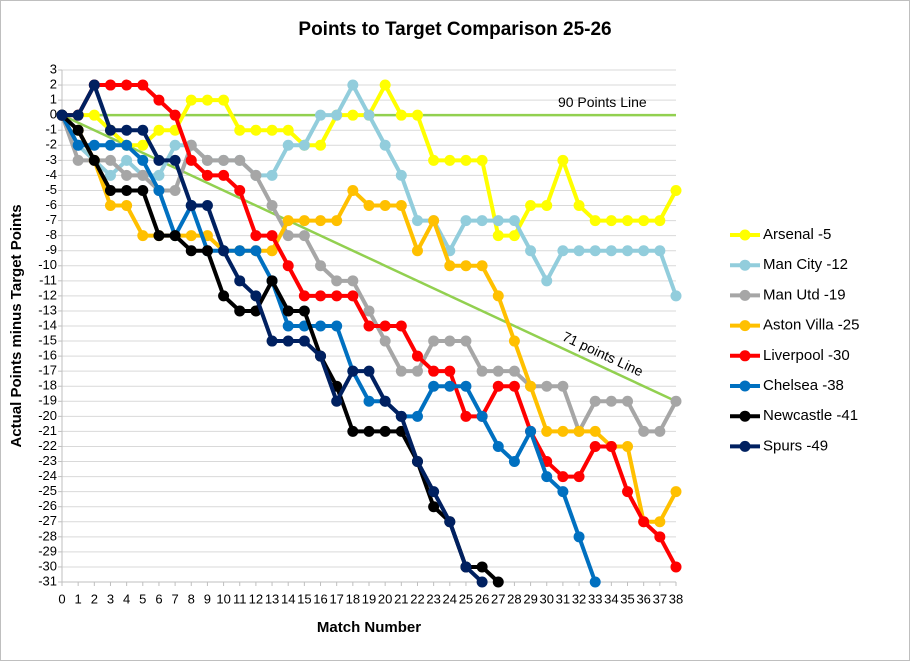 Image resolution: width=910 pixels, height=661 pixels. Describe the element at coordinates (53, 99) in the screenshot. I see `y-tick-label: 1` at that location.